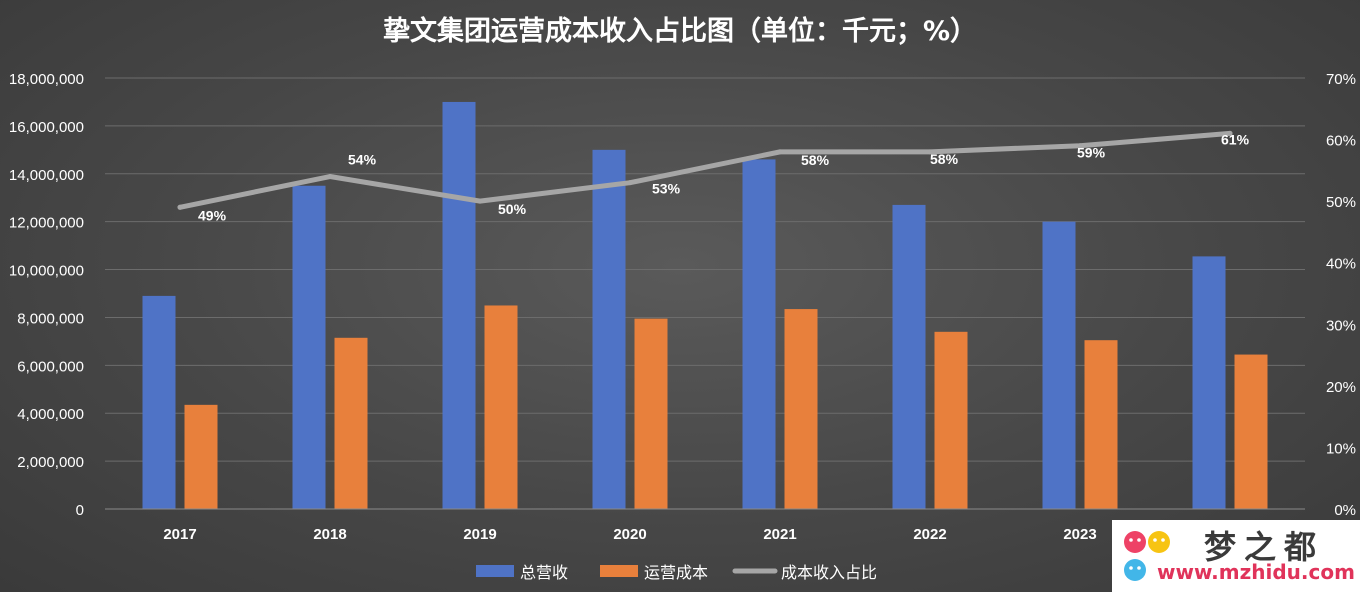 This screenshot has height=592, width=1360. I want to click on x-tick-label: 2019, so click(479, 534).